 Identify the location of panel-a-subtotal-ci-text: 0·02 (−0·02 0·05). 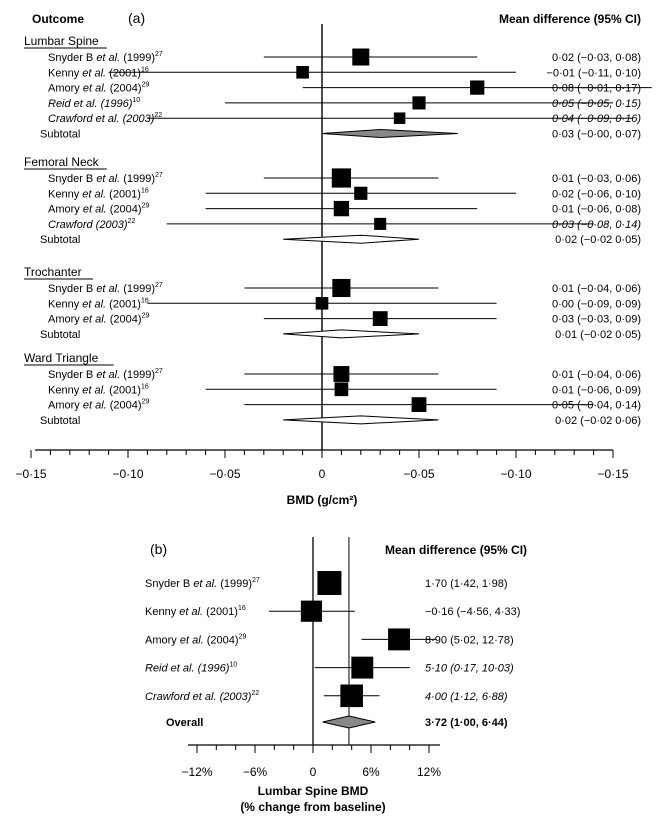
(598, 240).